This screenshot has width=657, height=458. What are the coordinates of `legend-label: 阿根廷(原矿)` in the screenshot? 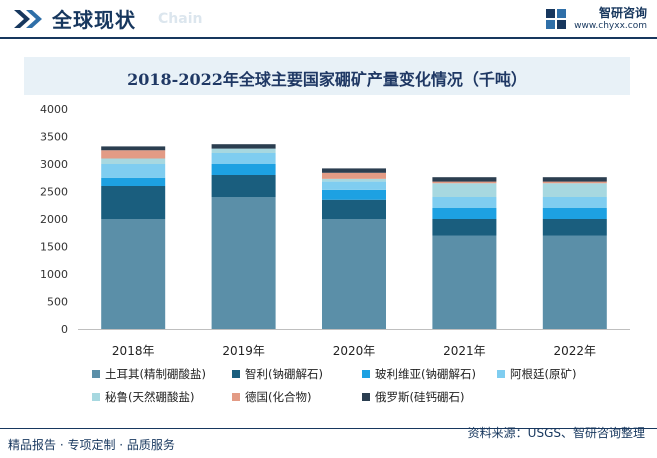 It's located at (543, 374).